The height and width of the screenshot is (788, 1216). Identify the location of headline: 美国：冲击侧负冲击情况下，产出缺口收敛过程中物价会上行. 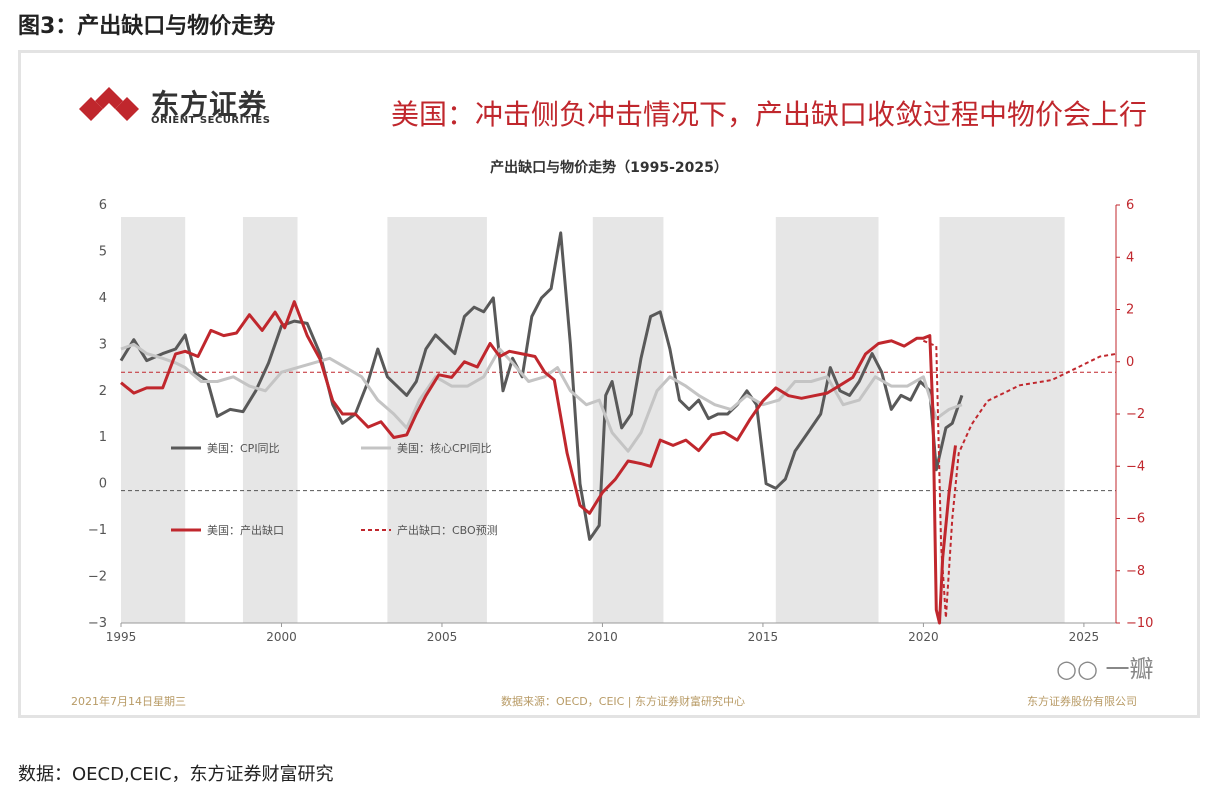
(768, 114).